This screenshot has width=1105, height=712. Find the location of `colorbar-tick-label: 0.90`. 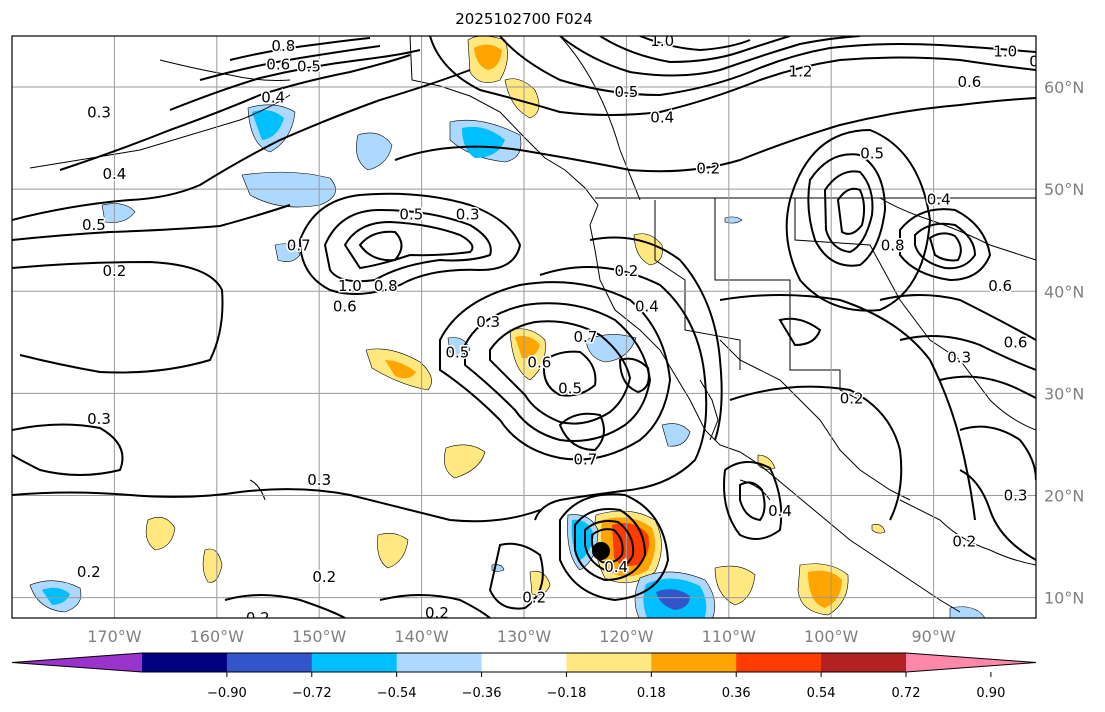

colorbar-tick-label: 0.90 is located at coordinates (990, 693).